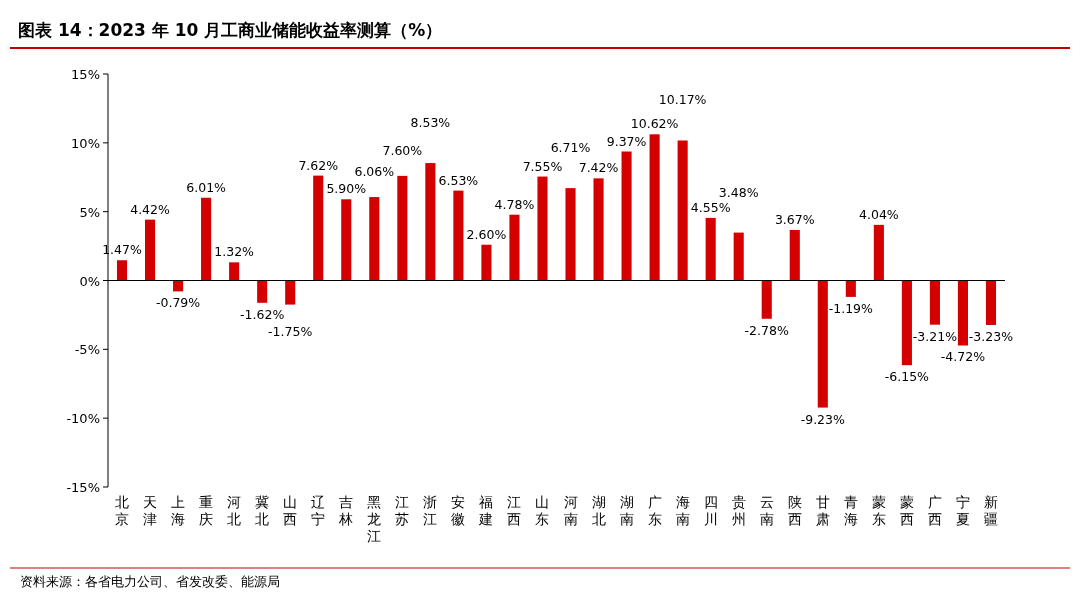 This screenshot has width=1080, height=611. Describe the element at coordinates (738, 192) in the screenshot. I see `data-label: 3.48%` at that location.